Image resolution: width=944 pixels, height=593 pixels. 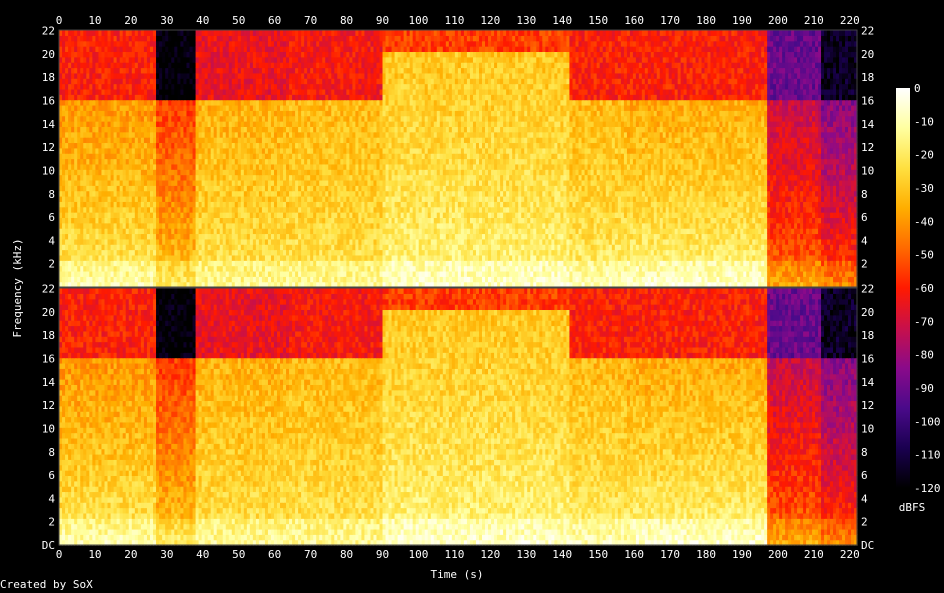 I want to click on x-tick-bottom-label: 200, so click(x=778, y=554).